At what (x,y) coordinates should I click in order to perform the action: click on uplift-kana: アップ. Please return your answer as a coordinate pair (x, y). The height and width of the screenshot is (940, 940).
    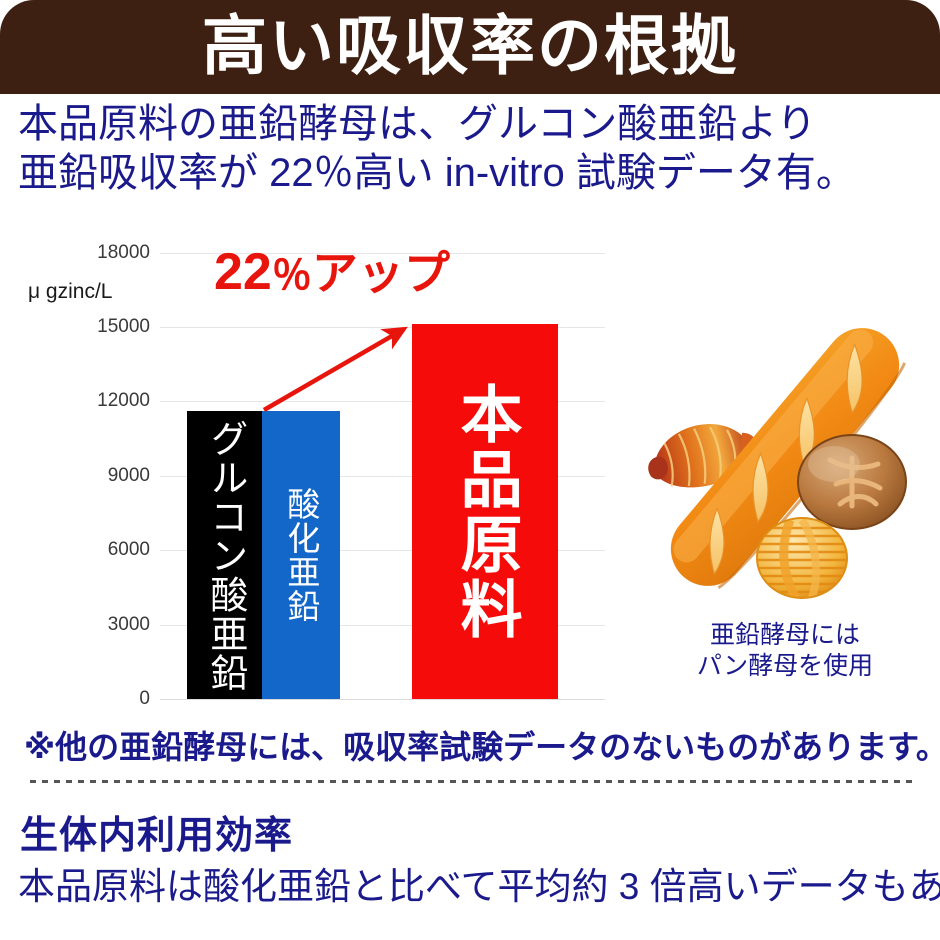
    Looking at the image, I should click on (380, 273).